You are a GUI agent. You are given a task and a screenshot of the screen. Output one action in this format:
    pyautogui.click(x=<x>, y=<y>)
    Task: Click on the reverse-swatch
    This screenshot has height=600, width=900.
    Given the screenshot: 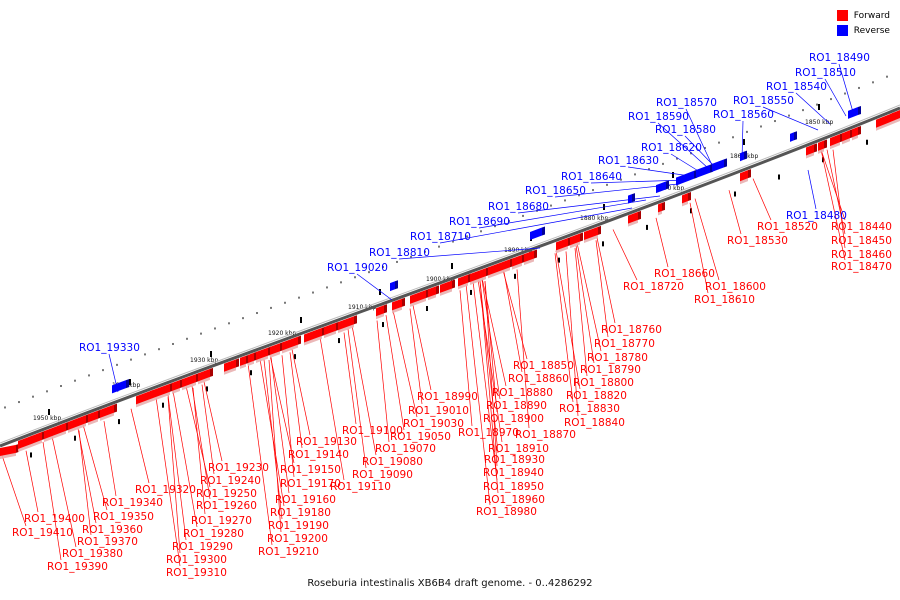 What is the action you would take?
    pyautogui.click(x=842, y=30)
    